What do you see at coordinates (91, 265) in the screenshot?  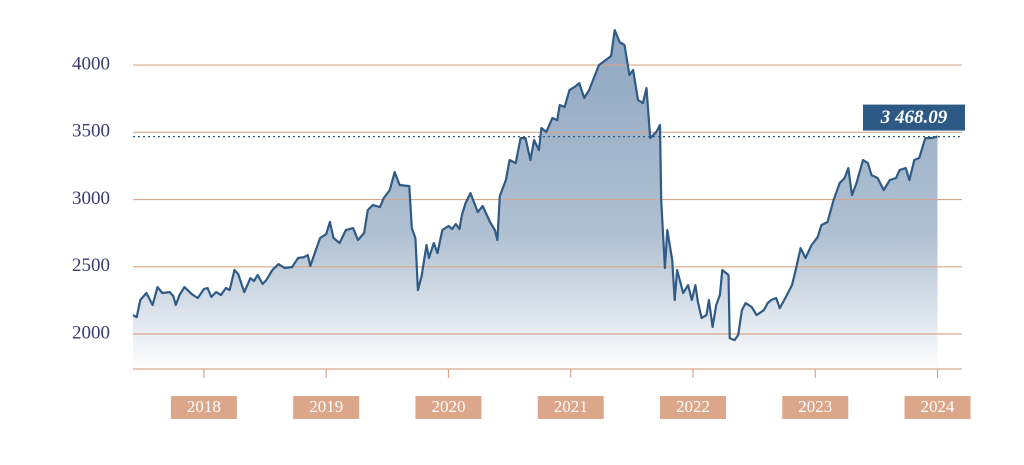 I see `y-tick-label: 2500` at bounding box center [91, 265].